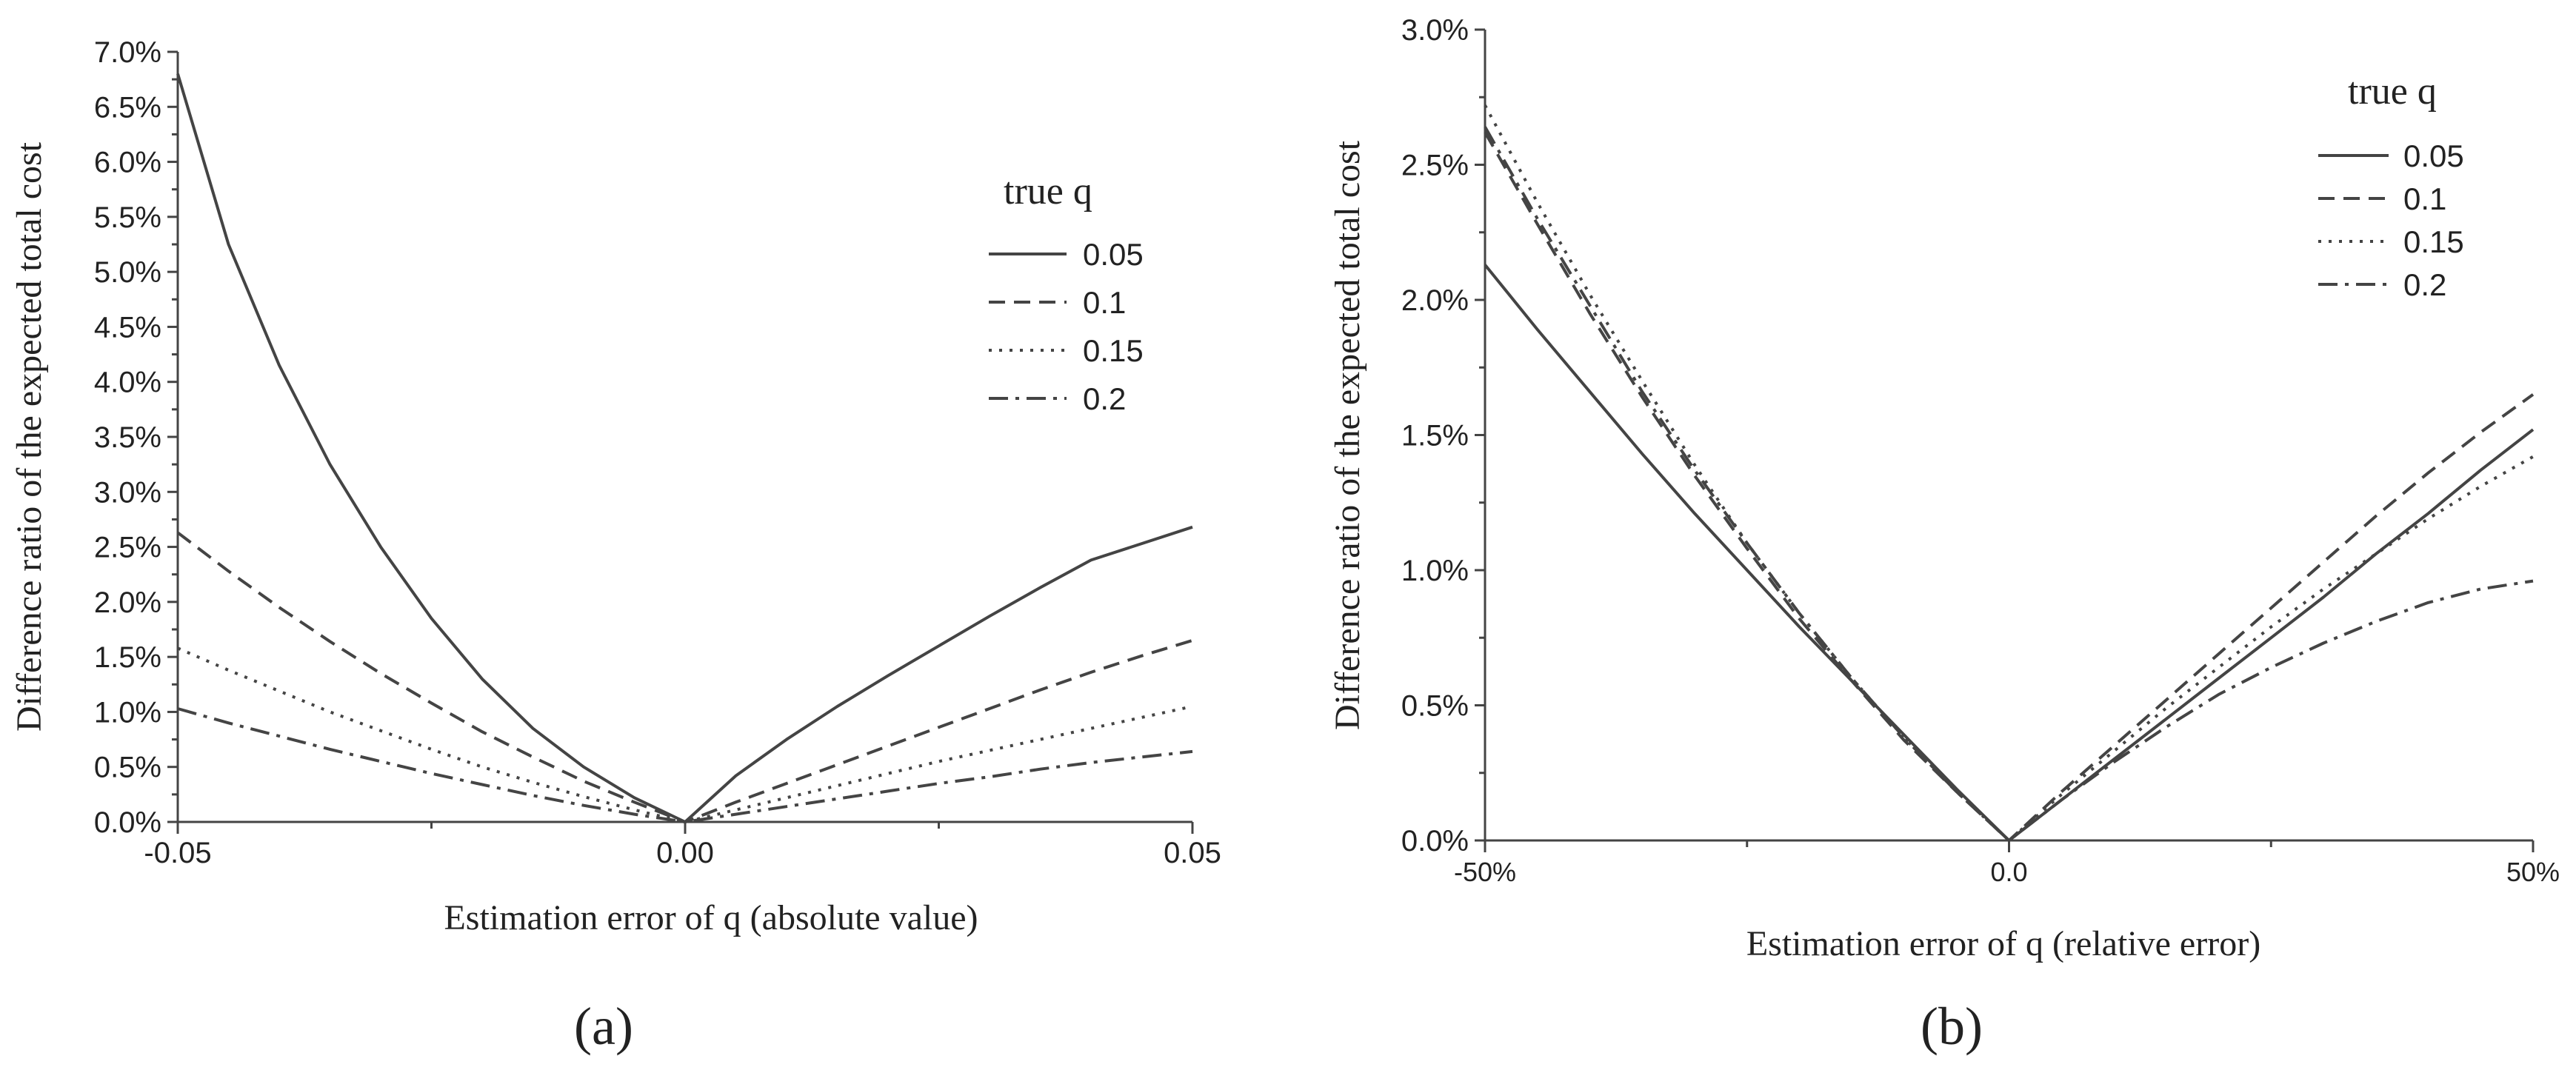  What do you see at coordinates (127, 163) in the screenshot?
I see `y-tick-label: 6.0%` at bounding box center [127, 163].